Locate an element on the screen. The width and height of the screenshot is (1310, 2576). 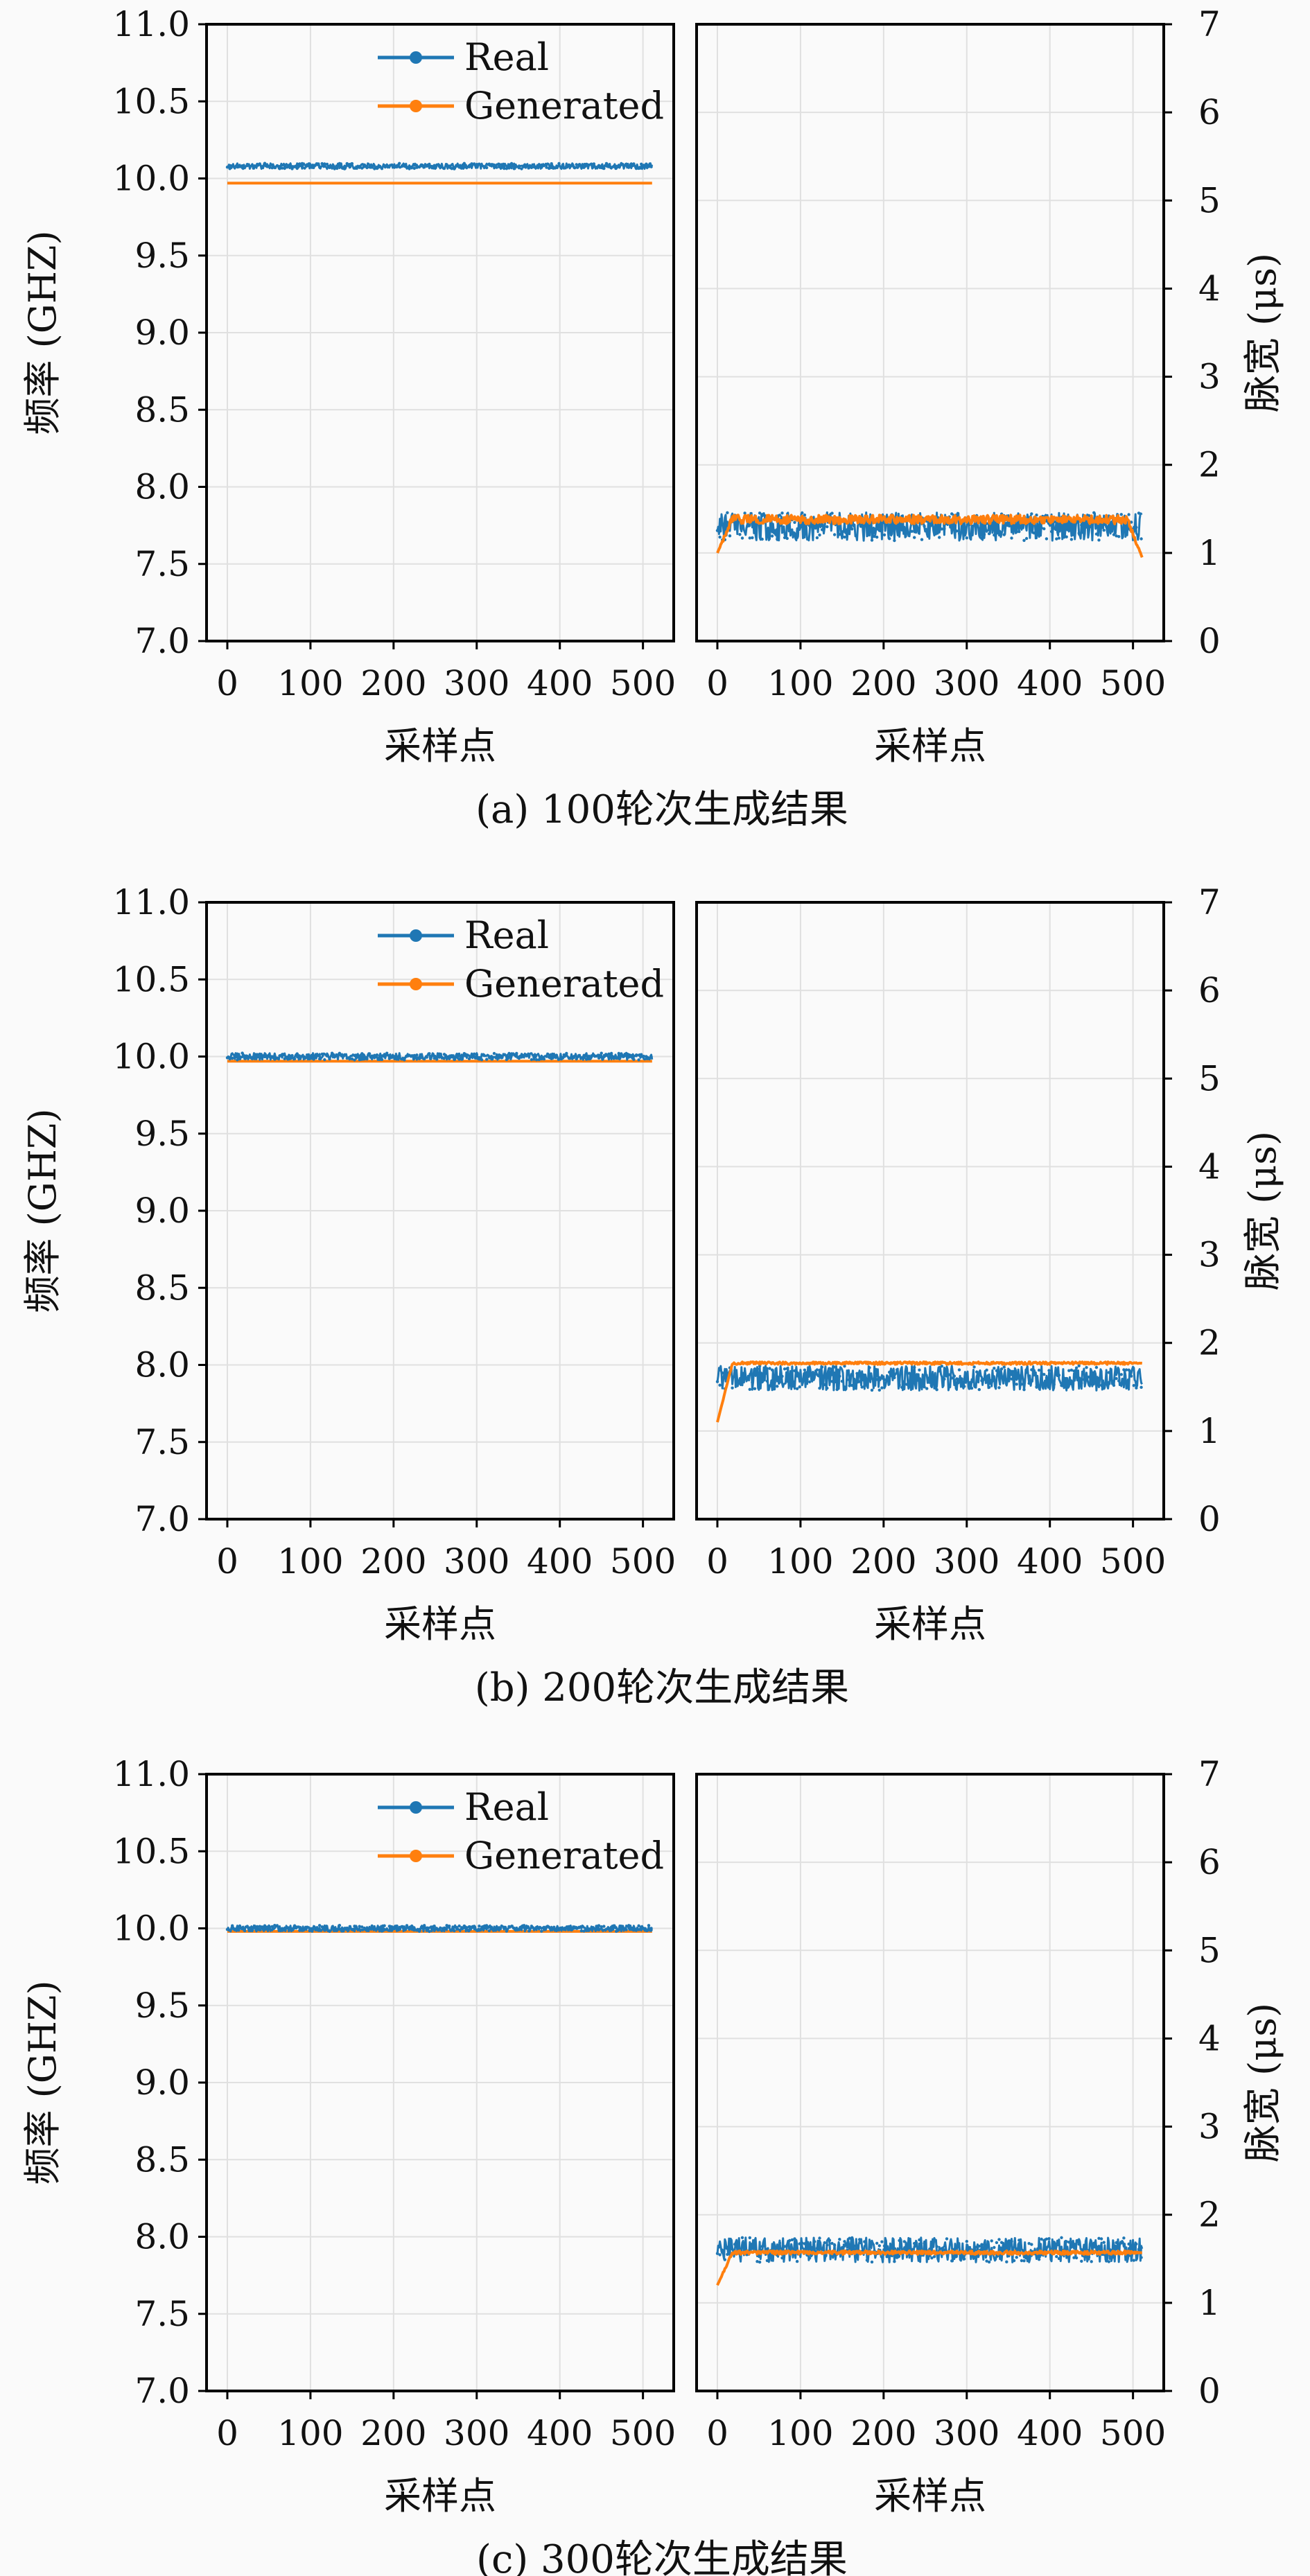
freq-ytick-label-7: 10.5 is located at coordinates (152, 1851).